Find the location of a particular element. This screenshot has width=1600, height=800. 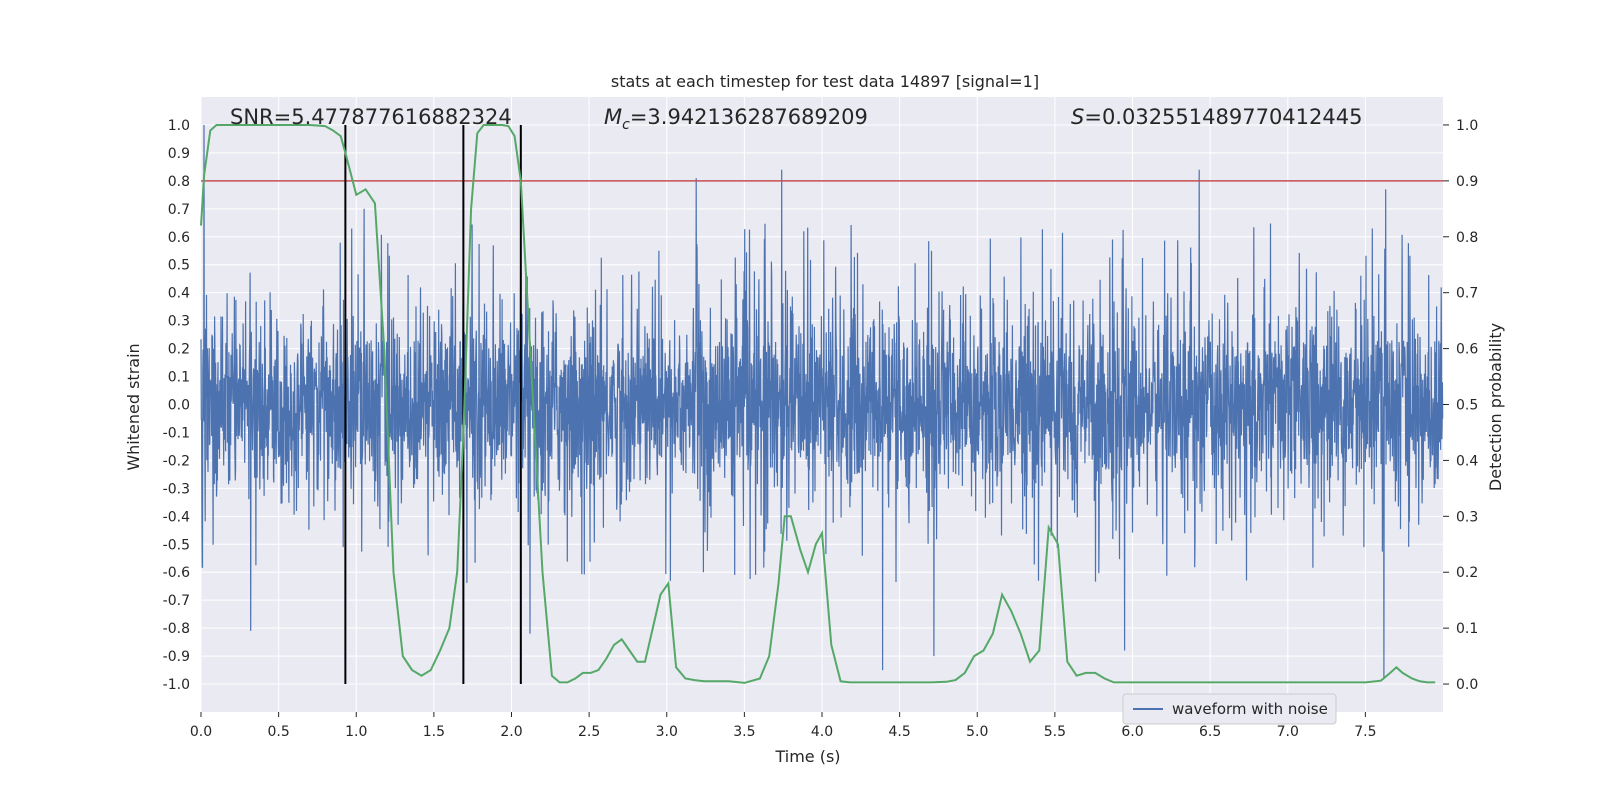

y-tick-label-left: -0.1 is located at coordinates (176, 433).